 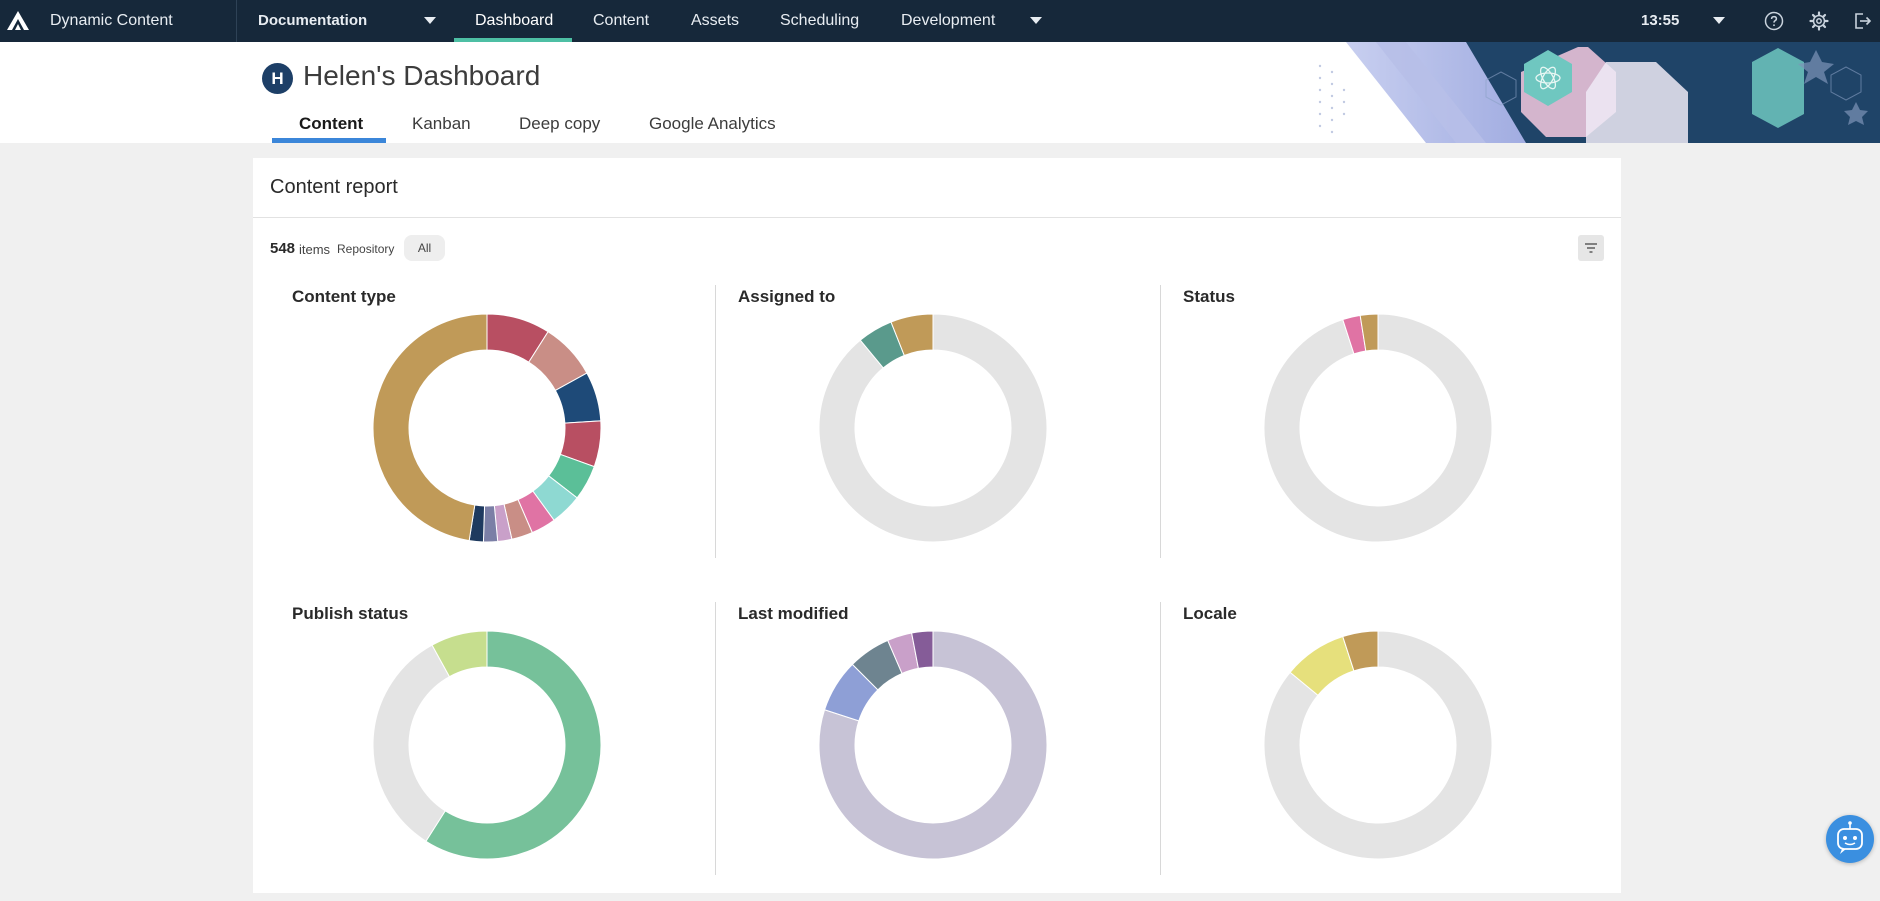 What do you see at coordinates (424, 248) in the screenshot?
I see `repository-filter-pill: All` at bounding box center [424, 248].